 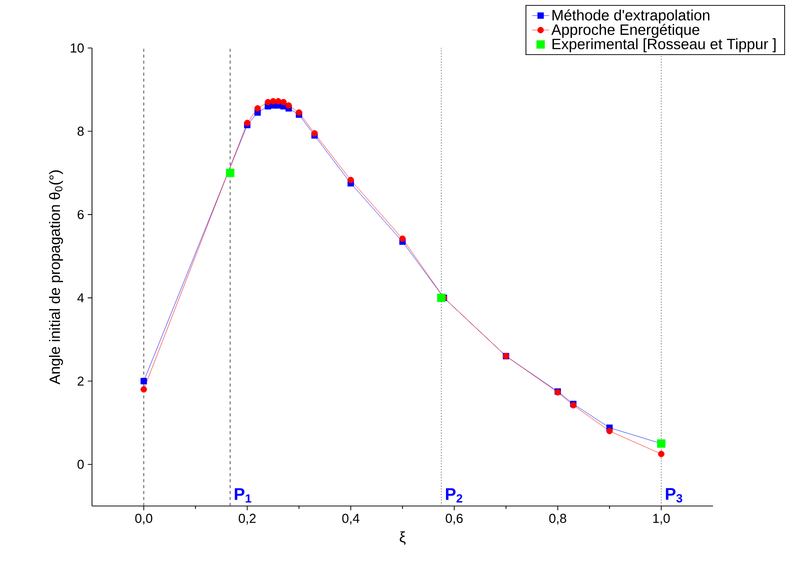 I want to click on y-tick-label: 2, so click(x=81, y=381).